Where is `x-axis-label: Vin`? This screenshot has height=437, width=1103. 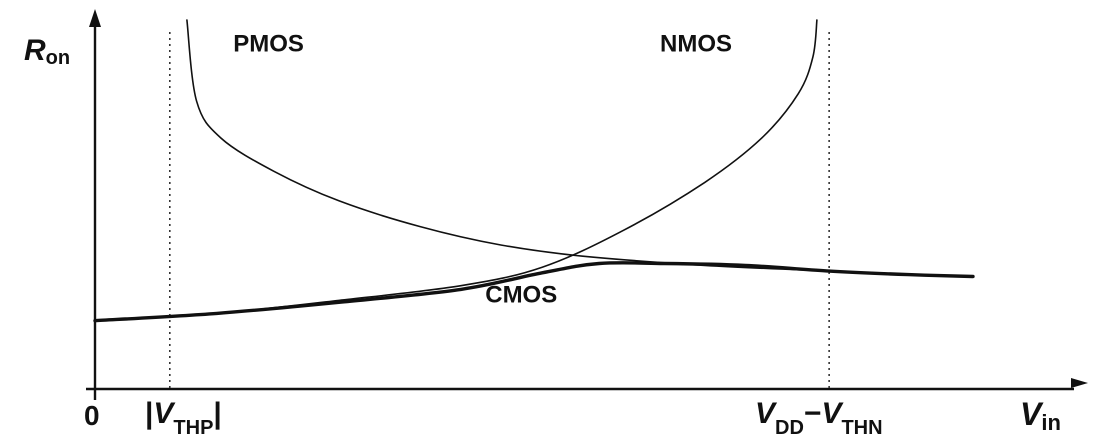 x-axis-label: Vin is located at coordinates (1040, 415).